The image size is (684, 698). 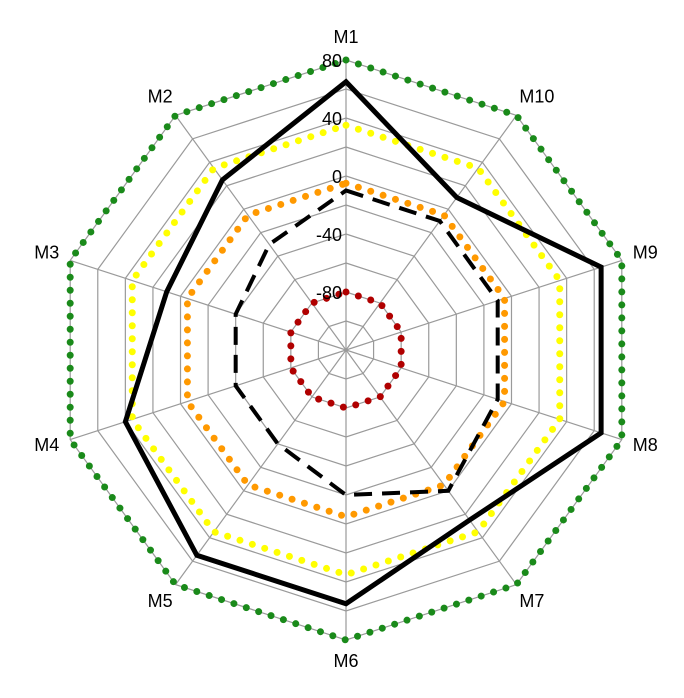 What do you see at coordinates (160, 601) in the screenshot?
I see `category-label: M5` at bounding box center [160, 601].